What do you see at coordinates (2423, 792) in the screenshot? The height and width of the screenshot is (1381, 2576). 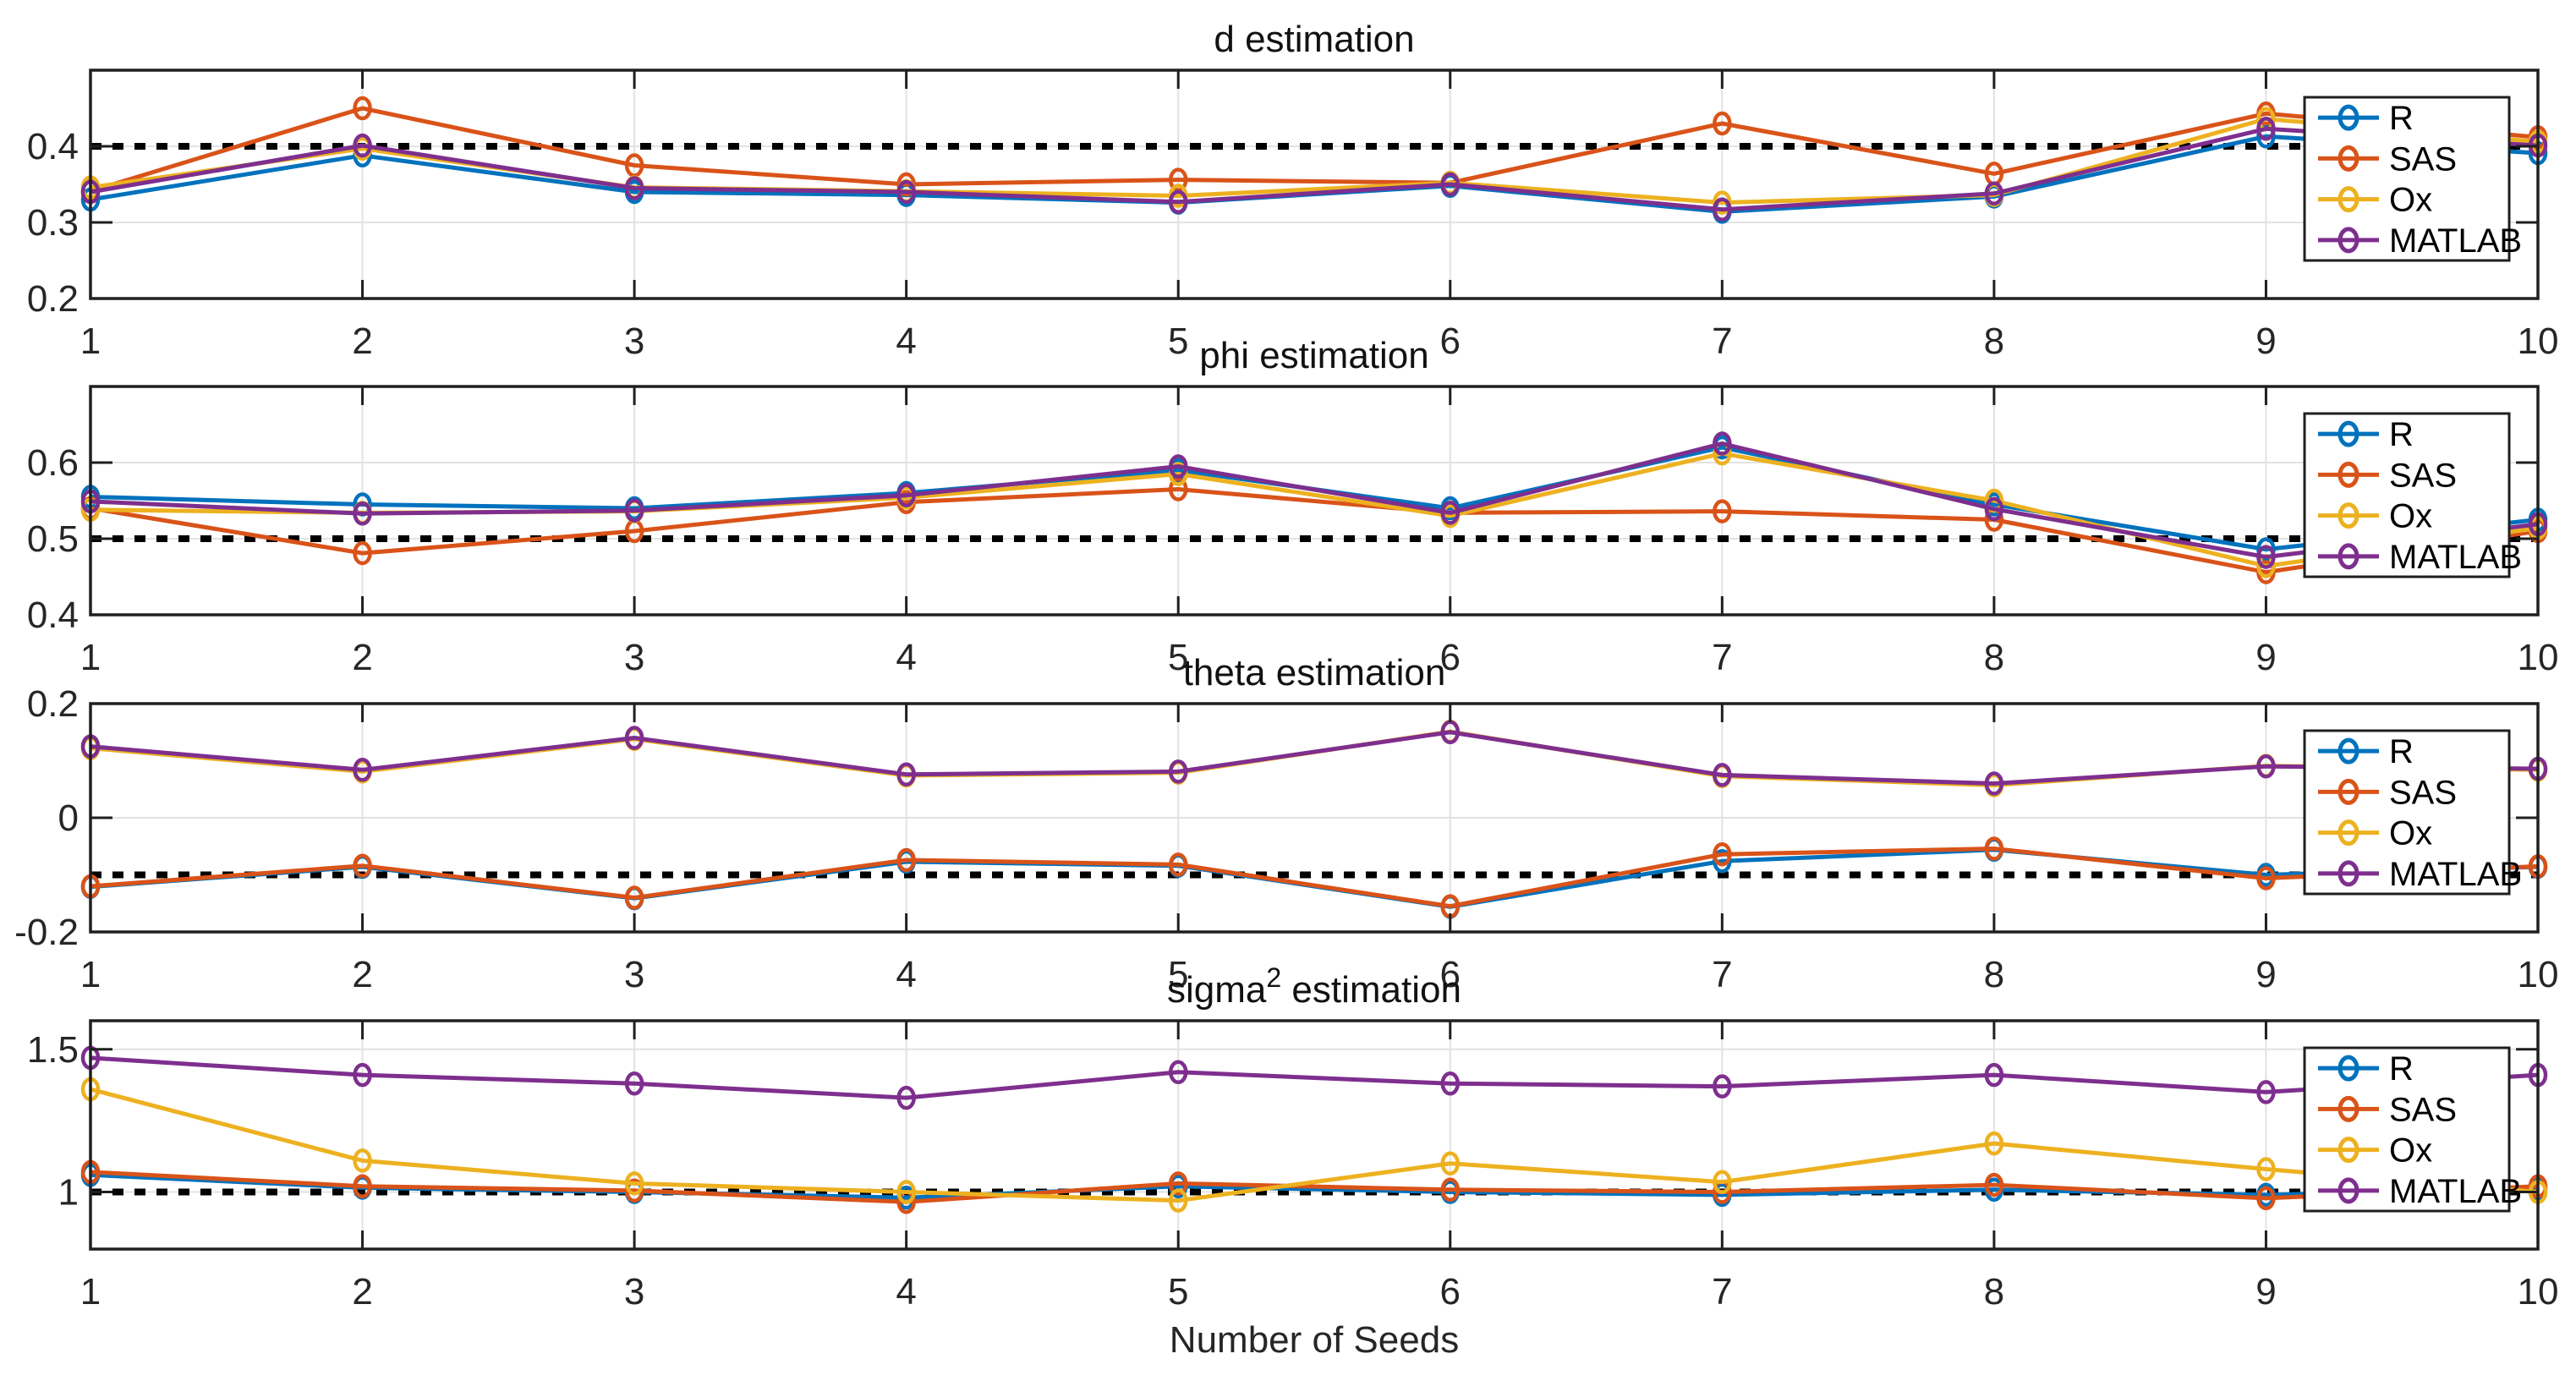 I see `legend-item-label-SAS: SAS` at bounding box center [2423, 792].